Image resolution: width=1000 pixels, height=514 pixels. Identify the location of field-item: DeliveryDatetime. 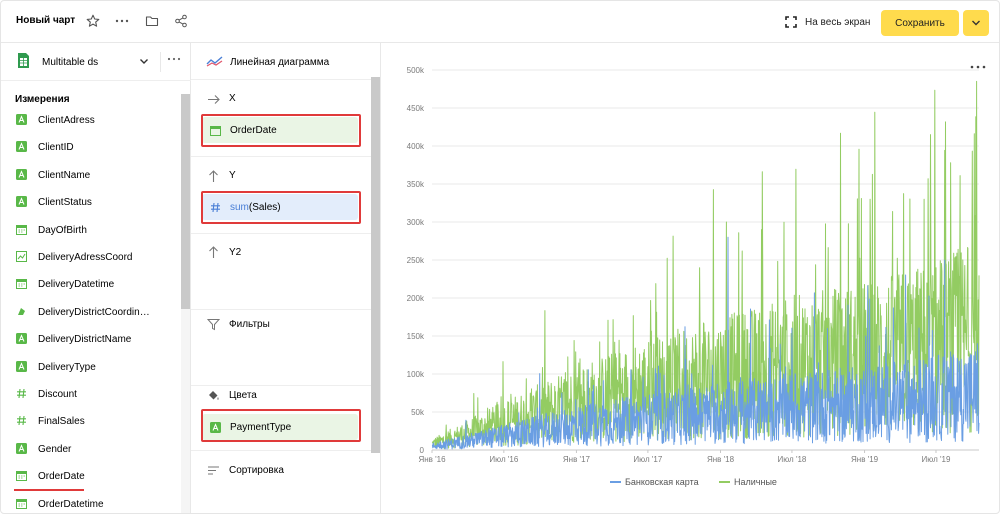
(91, 284).